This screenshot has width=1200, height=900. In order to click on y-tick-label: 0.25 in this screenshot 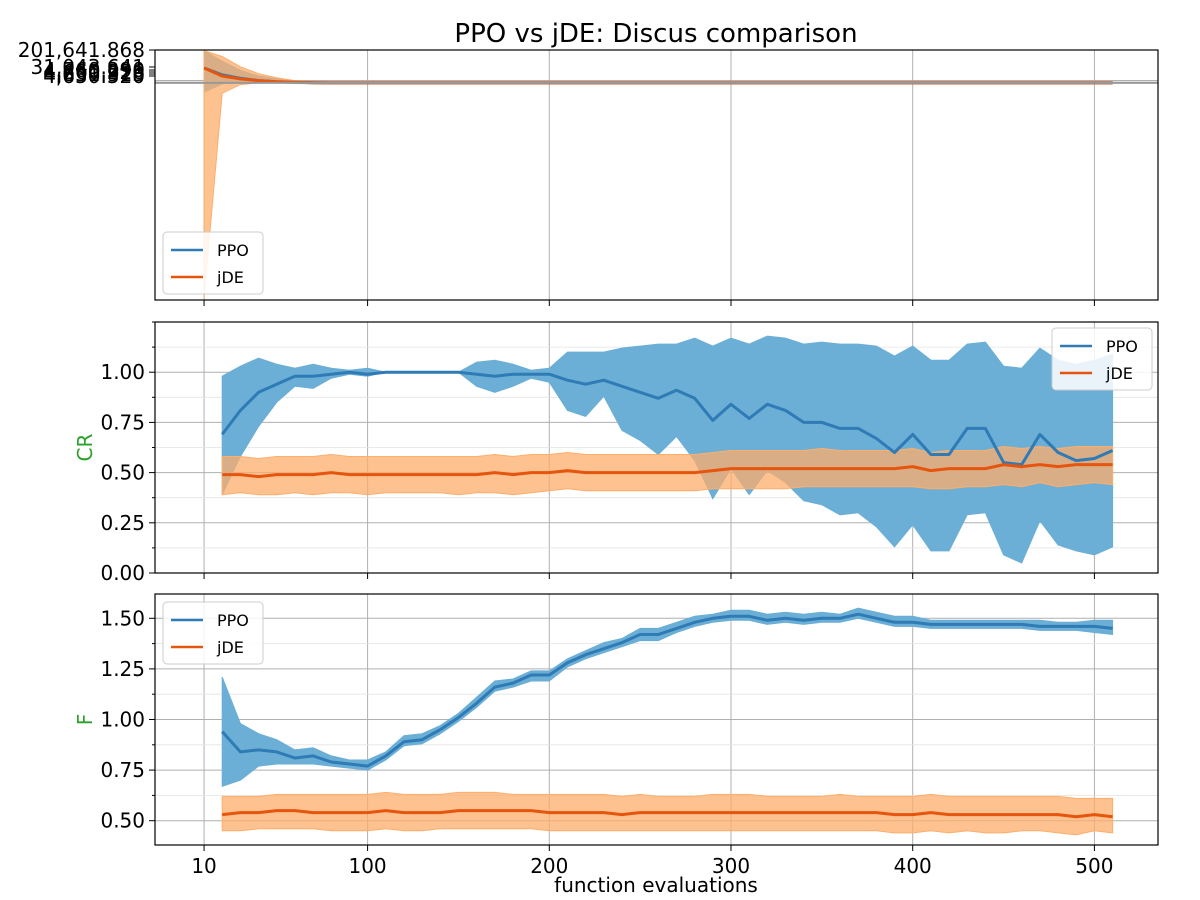, I will do `click(122, 523)`.